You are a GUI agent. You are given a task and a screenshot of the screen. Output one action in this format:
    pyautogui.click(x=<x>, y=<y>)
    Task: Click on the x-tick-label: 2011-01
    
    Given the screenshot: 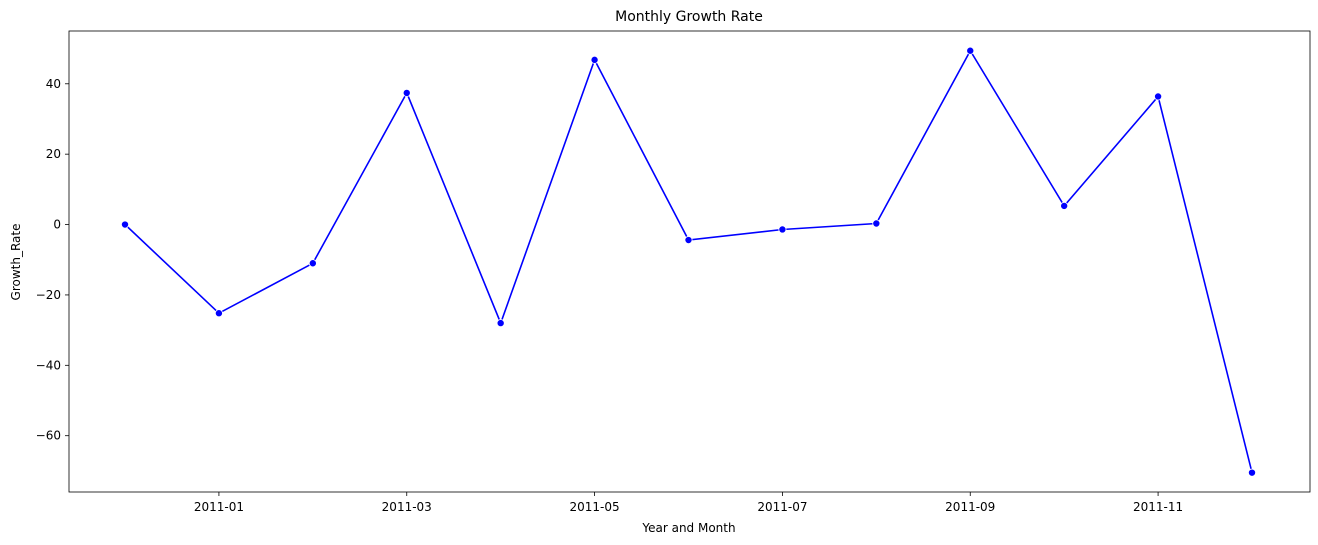 What is the action you would take?
    pyautogui.click(x=219, y=507)
    